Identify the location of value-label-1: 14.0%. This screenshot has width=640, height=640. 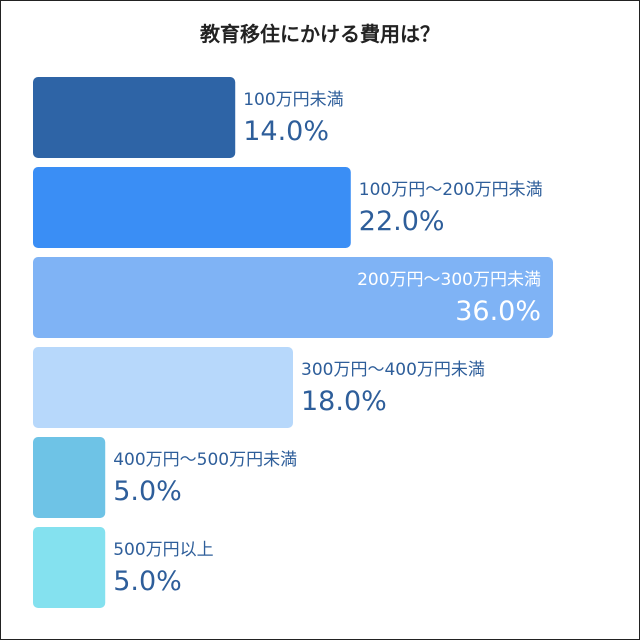
(286, 131).